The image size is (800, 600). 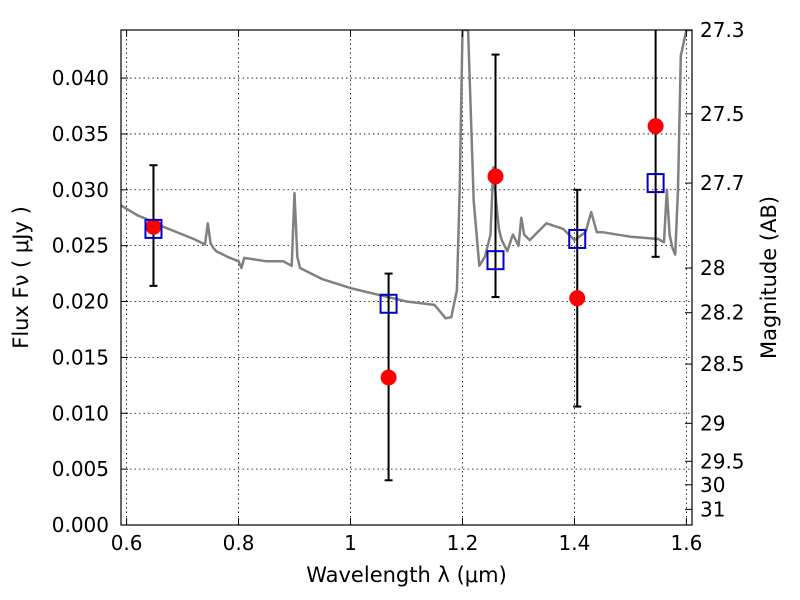 I want to click on y-tick-label: 0.015, so click(x=80, y=357).